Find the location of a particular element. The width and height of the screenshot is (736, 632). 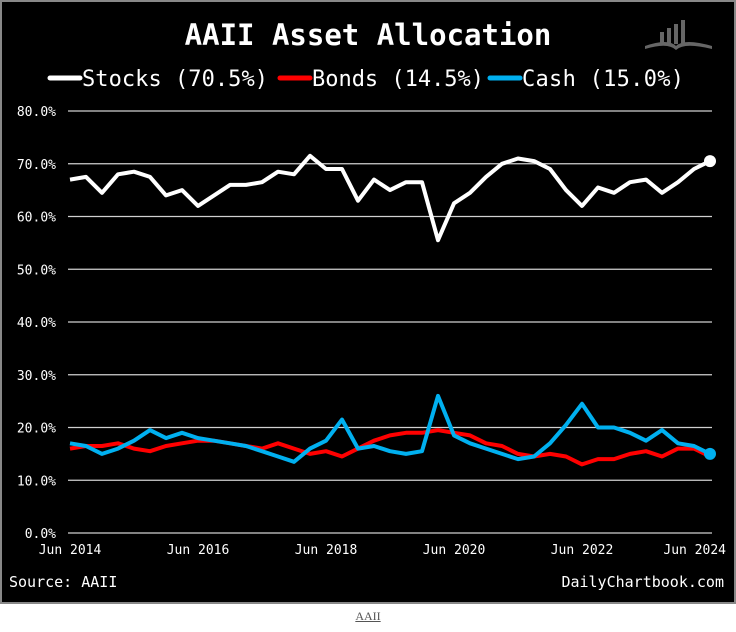

x-tick-label: Jun 2022 is located at coordinates (582, 550).